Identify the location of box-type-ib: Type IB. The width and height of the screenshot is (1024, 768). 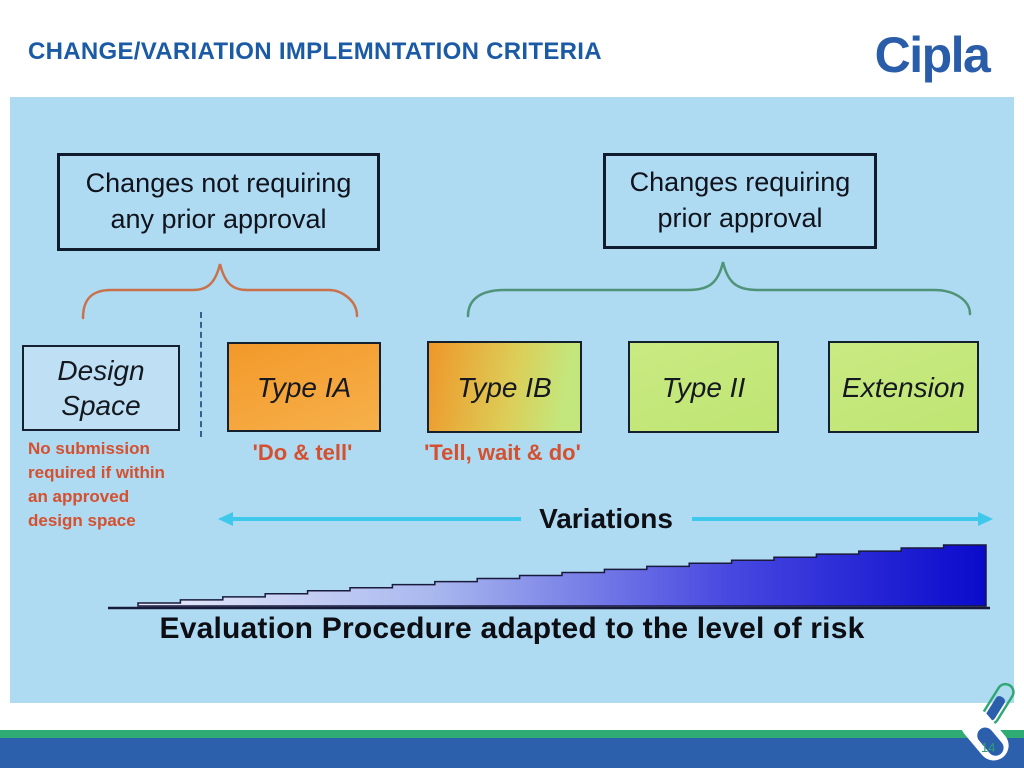
(504, 387).